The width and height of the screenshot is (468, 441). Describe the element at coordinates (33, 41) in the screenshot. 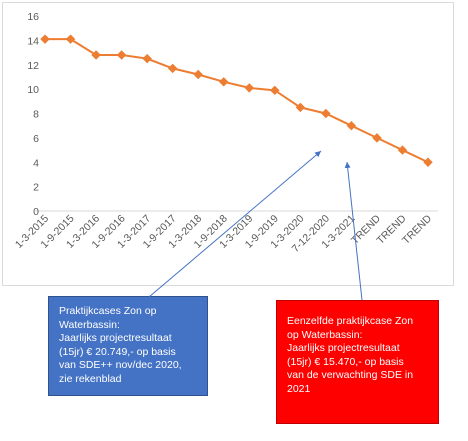

I see `y-tick-label: 14` at that location.